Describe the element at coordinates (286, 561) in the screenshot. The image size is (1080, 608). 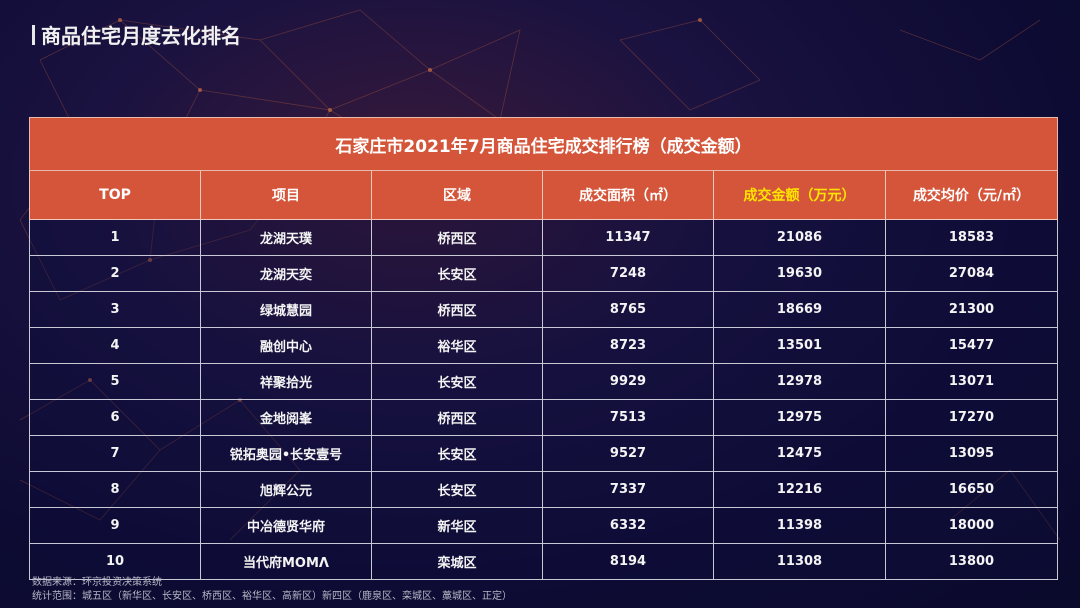
I see `cell-project: 当代府MOMΛ` at that location.